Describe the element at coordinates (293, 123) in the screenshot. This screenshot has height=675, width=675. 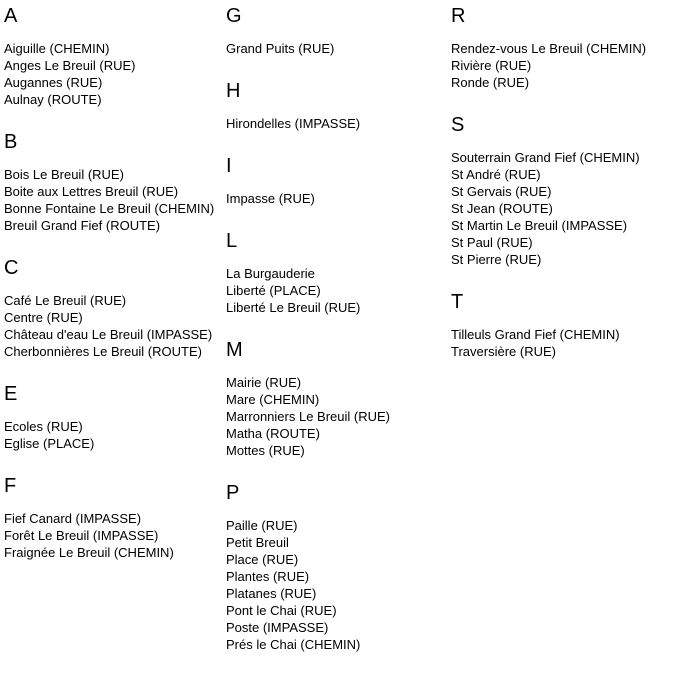
I see `street-item: Hirondelles (IMPASSE)` at that location.